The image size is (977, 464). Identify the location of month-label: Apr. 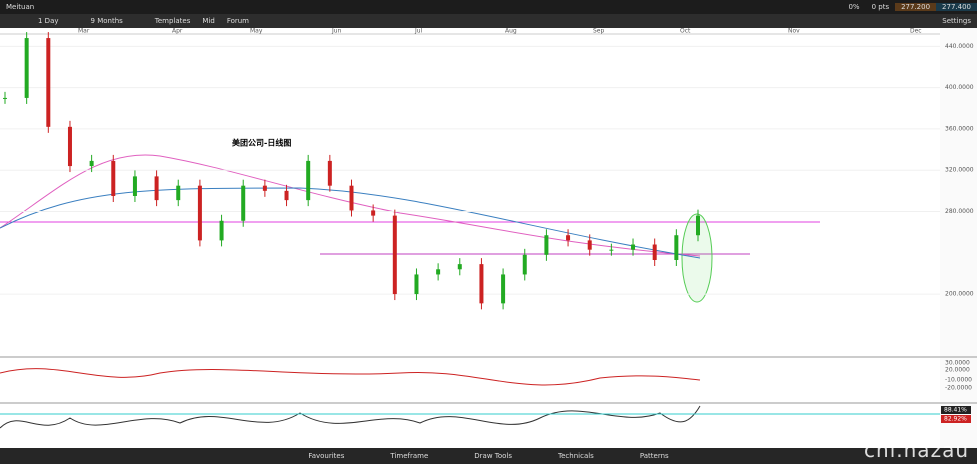
(177, 31).